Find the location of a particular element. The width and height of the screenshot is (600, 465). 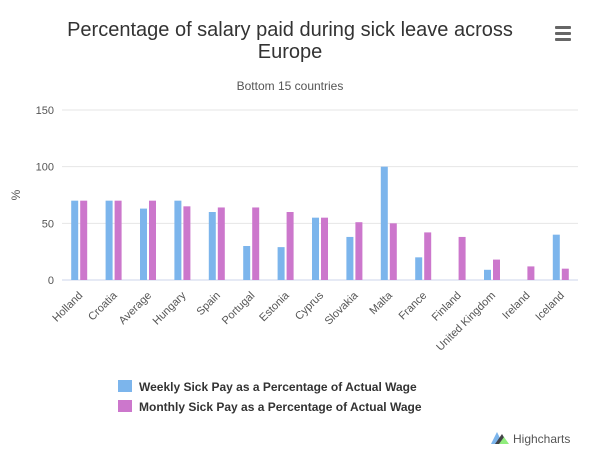

x-tick-label: Holland is located at coordinates (67, 307).